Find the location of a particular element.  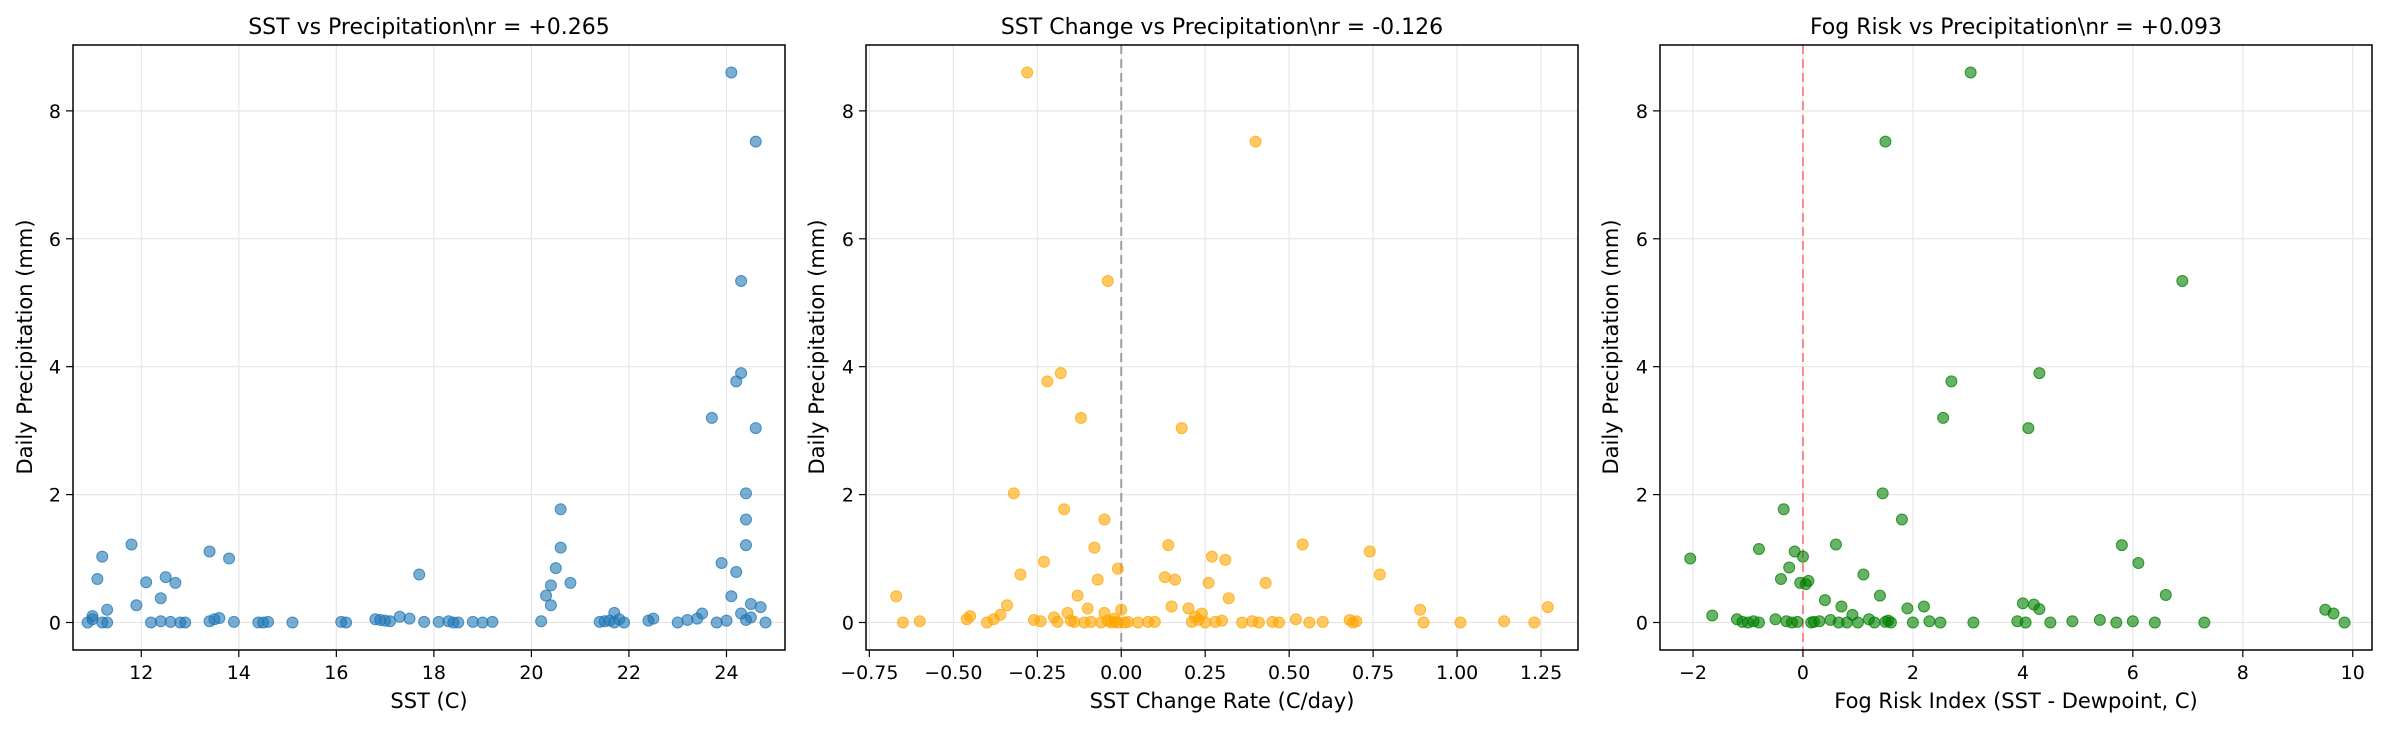

panel-3-title: Fog Risk vs Precipitation\nr = +0.093 is located at coordinates (2016, 27).